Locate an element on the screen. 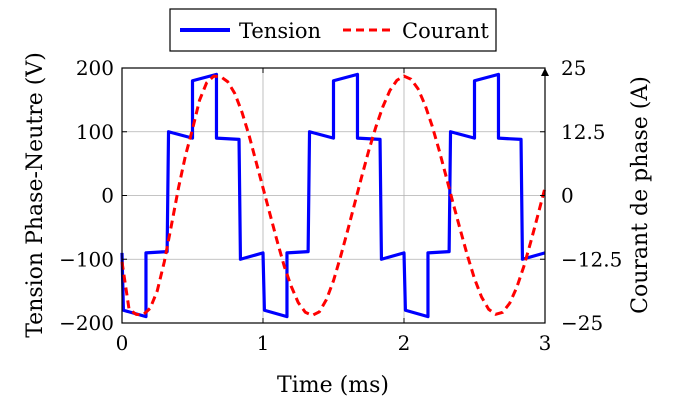 This screenshot has height=403, width=675. right-y-tick-label: 0 is located at coordinates (567, 196).